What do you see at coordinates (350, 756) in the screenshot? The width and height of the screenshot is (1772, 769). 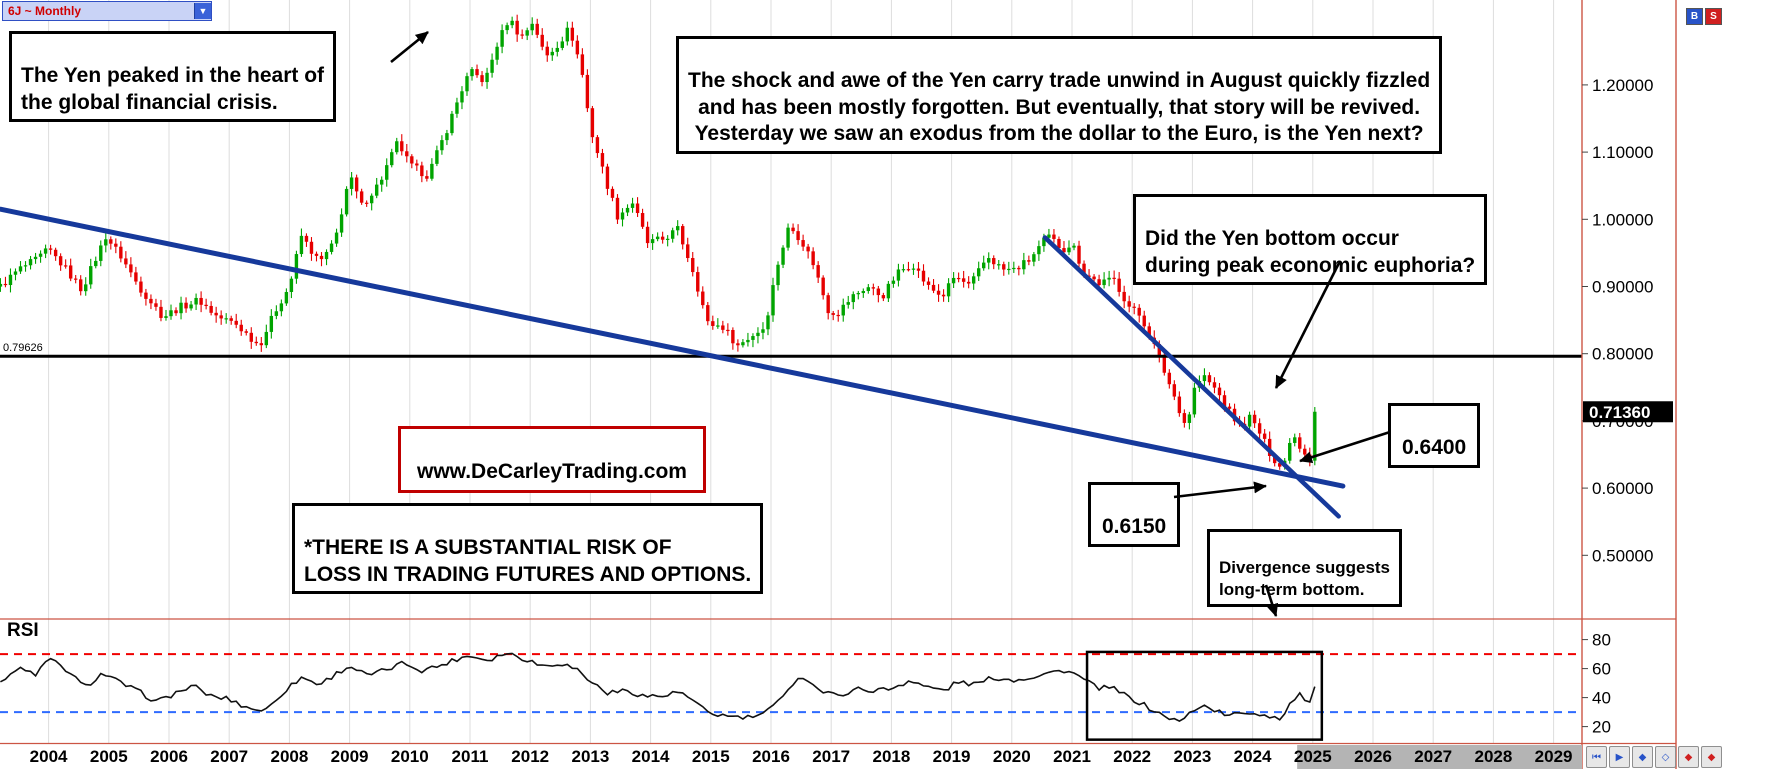 I see `x-axis-year-label: 2009` at bounding box center [350, 756].